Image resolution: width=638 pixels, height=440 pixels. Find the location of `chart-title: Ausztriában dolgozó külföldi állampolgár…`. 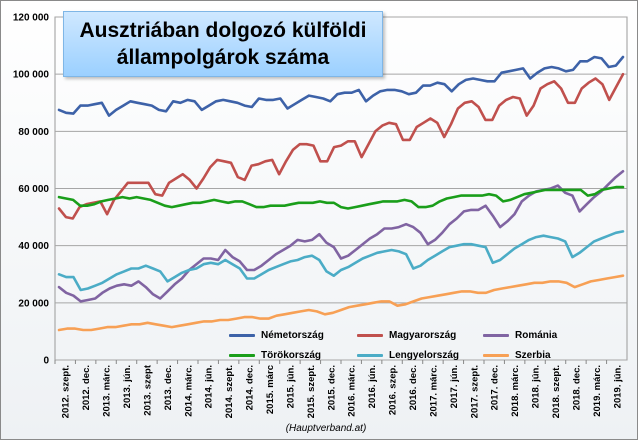

chart-title: Ausztriában dolgozó külföldi állampolgár… is located at coordinates (223, 44).